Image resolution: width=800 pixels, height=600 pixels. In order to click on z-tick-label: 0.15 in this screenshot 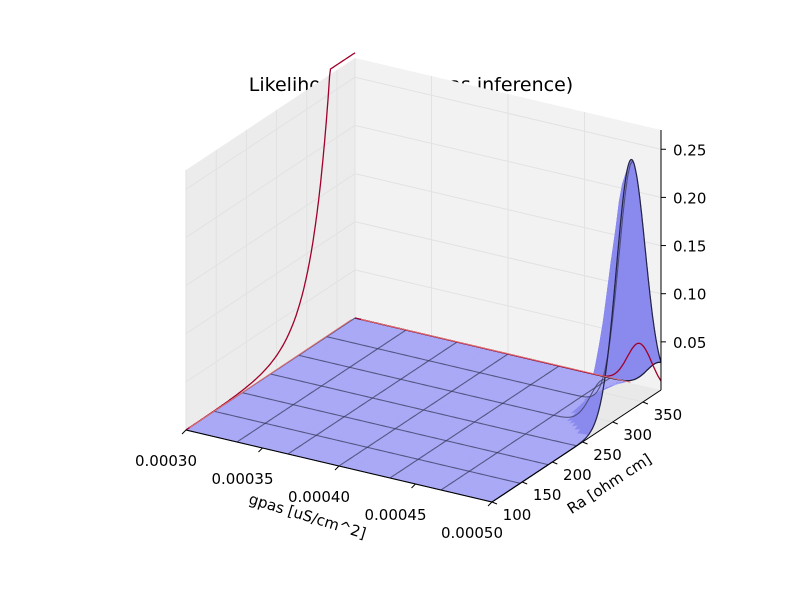, I will do `click(689, 247)`.